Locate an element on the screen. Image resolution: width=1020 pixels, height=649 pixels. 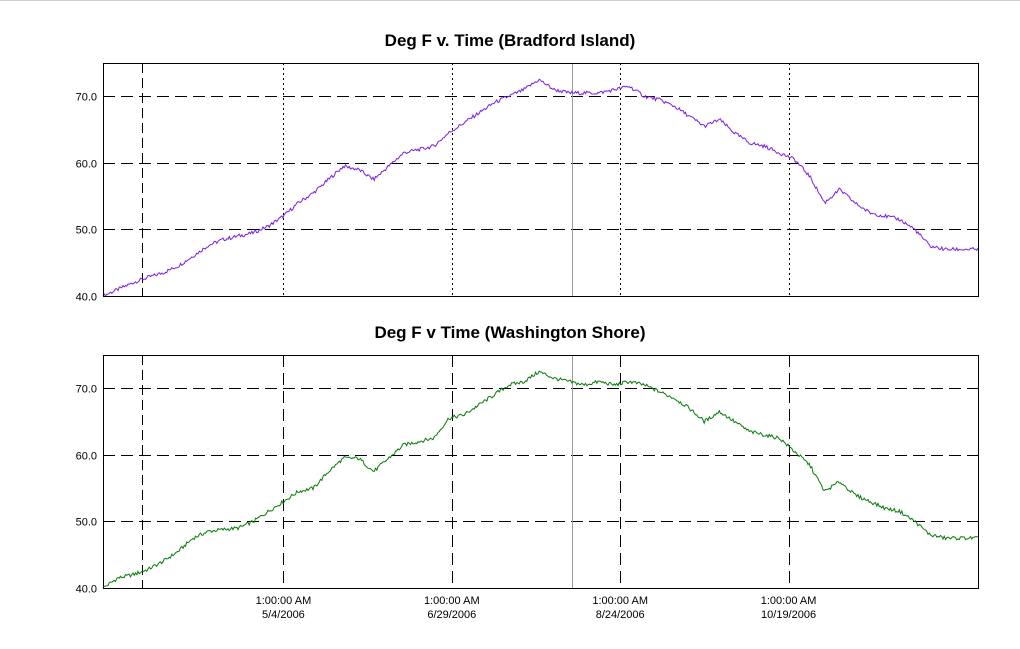
chart-title: Deg F v Time (Washington Shore) is located at coordinates (509, 332).